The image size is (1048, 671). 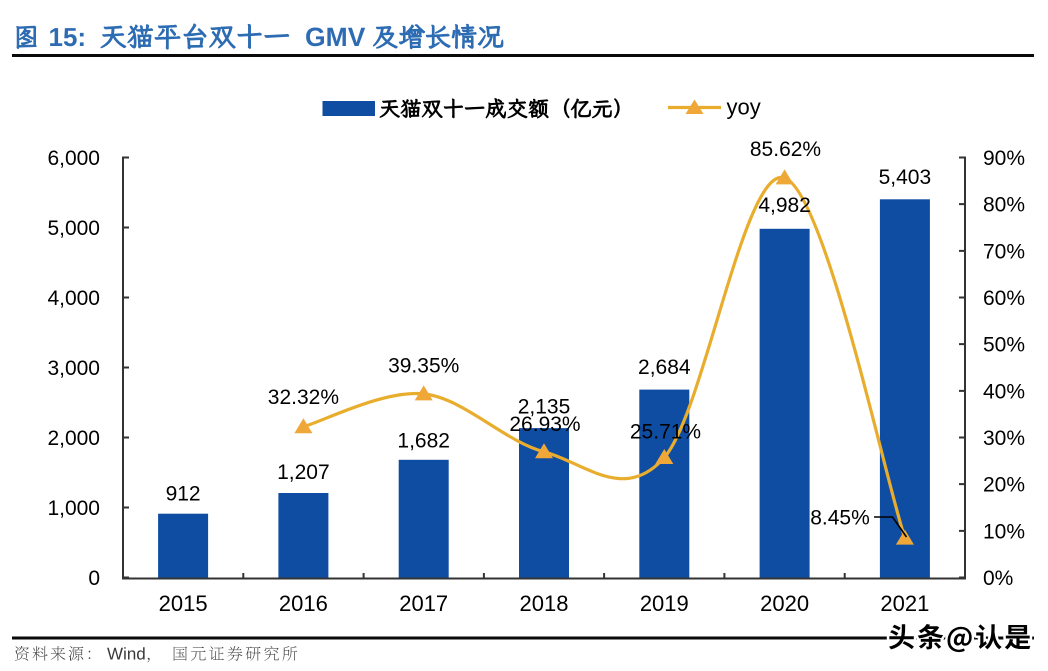 What do you see at coordinates (784, 205) in the screenshot?
I see `svg-text: 4,982` at bounding box center [784, 205].